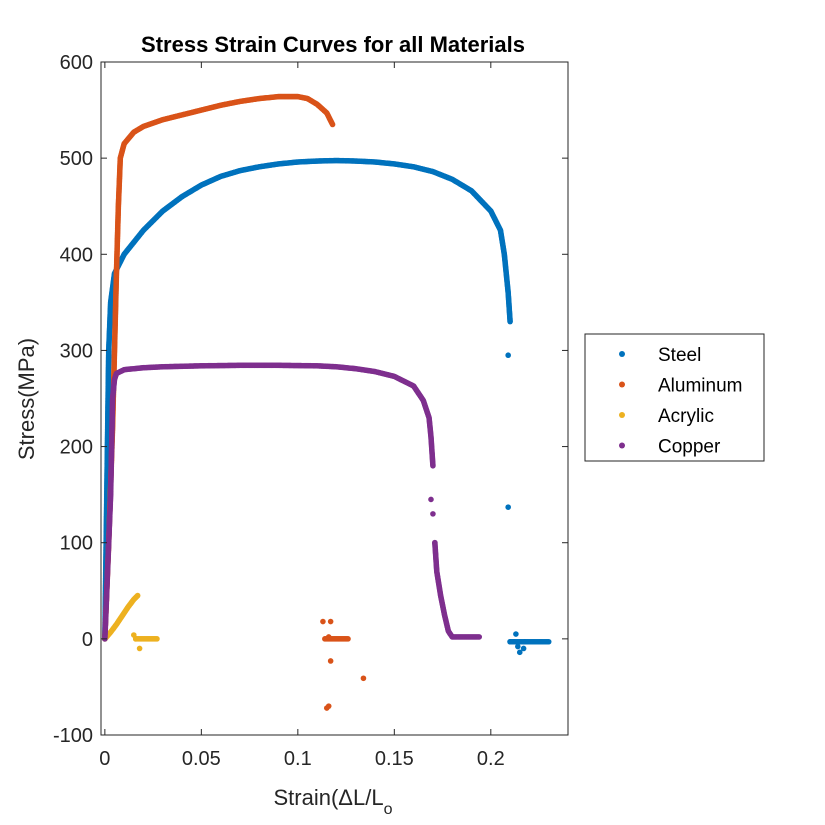  What do you see at coordinates (388, 809) in the screenshot?
I see `x-axis-label-subscript: o` at bounding box center [388, 809].